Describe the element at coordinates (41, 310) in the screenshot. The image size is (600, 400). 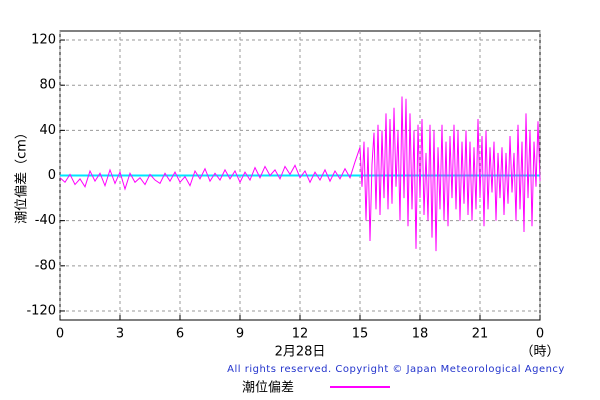
I see `y-tick-label: -120` at that location.